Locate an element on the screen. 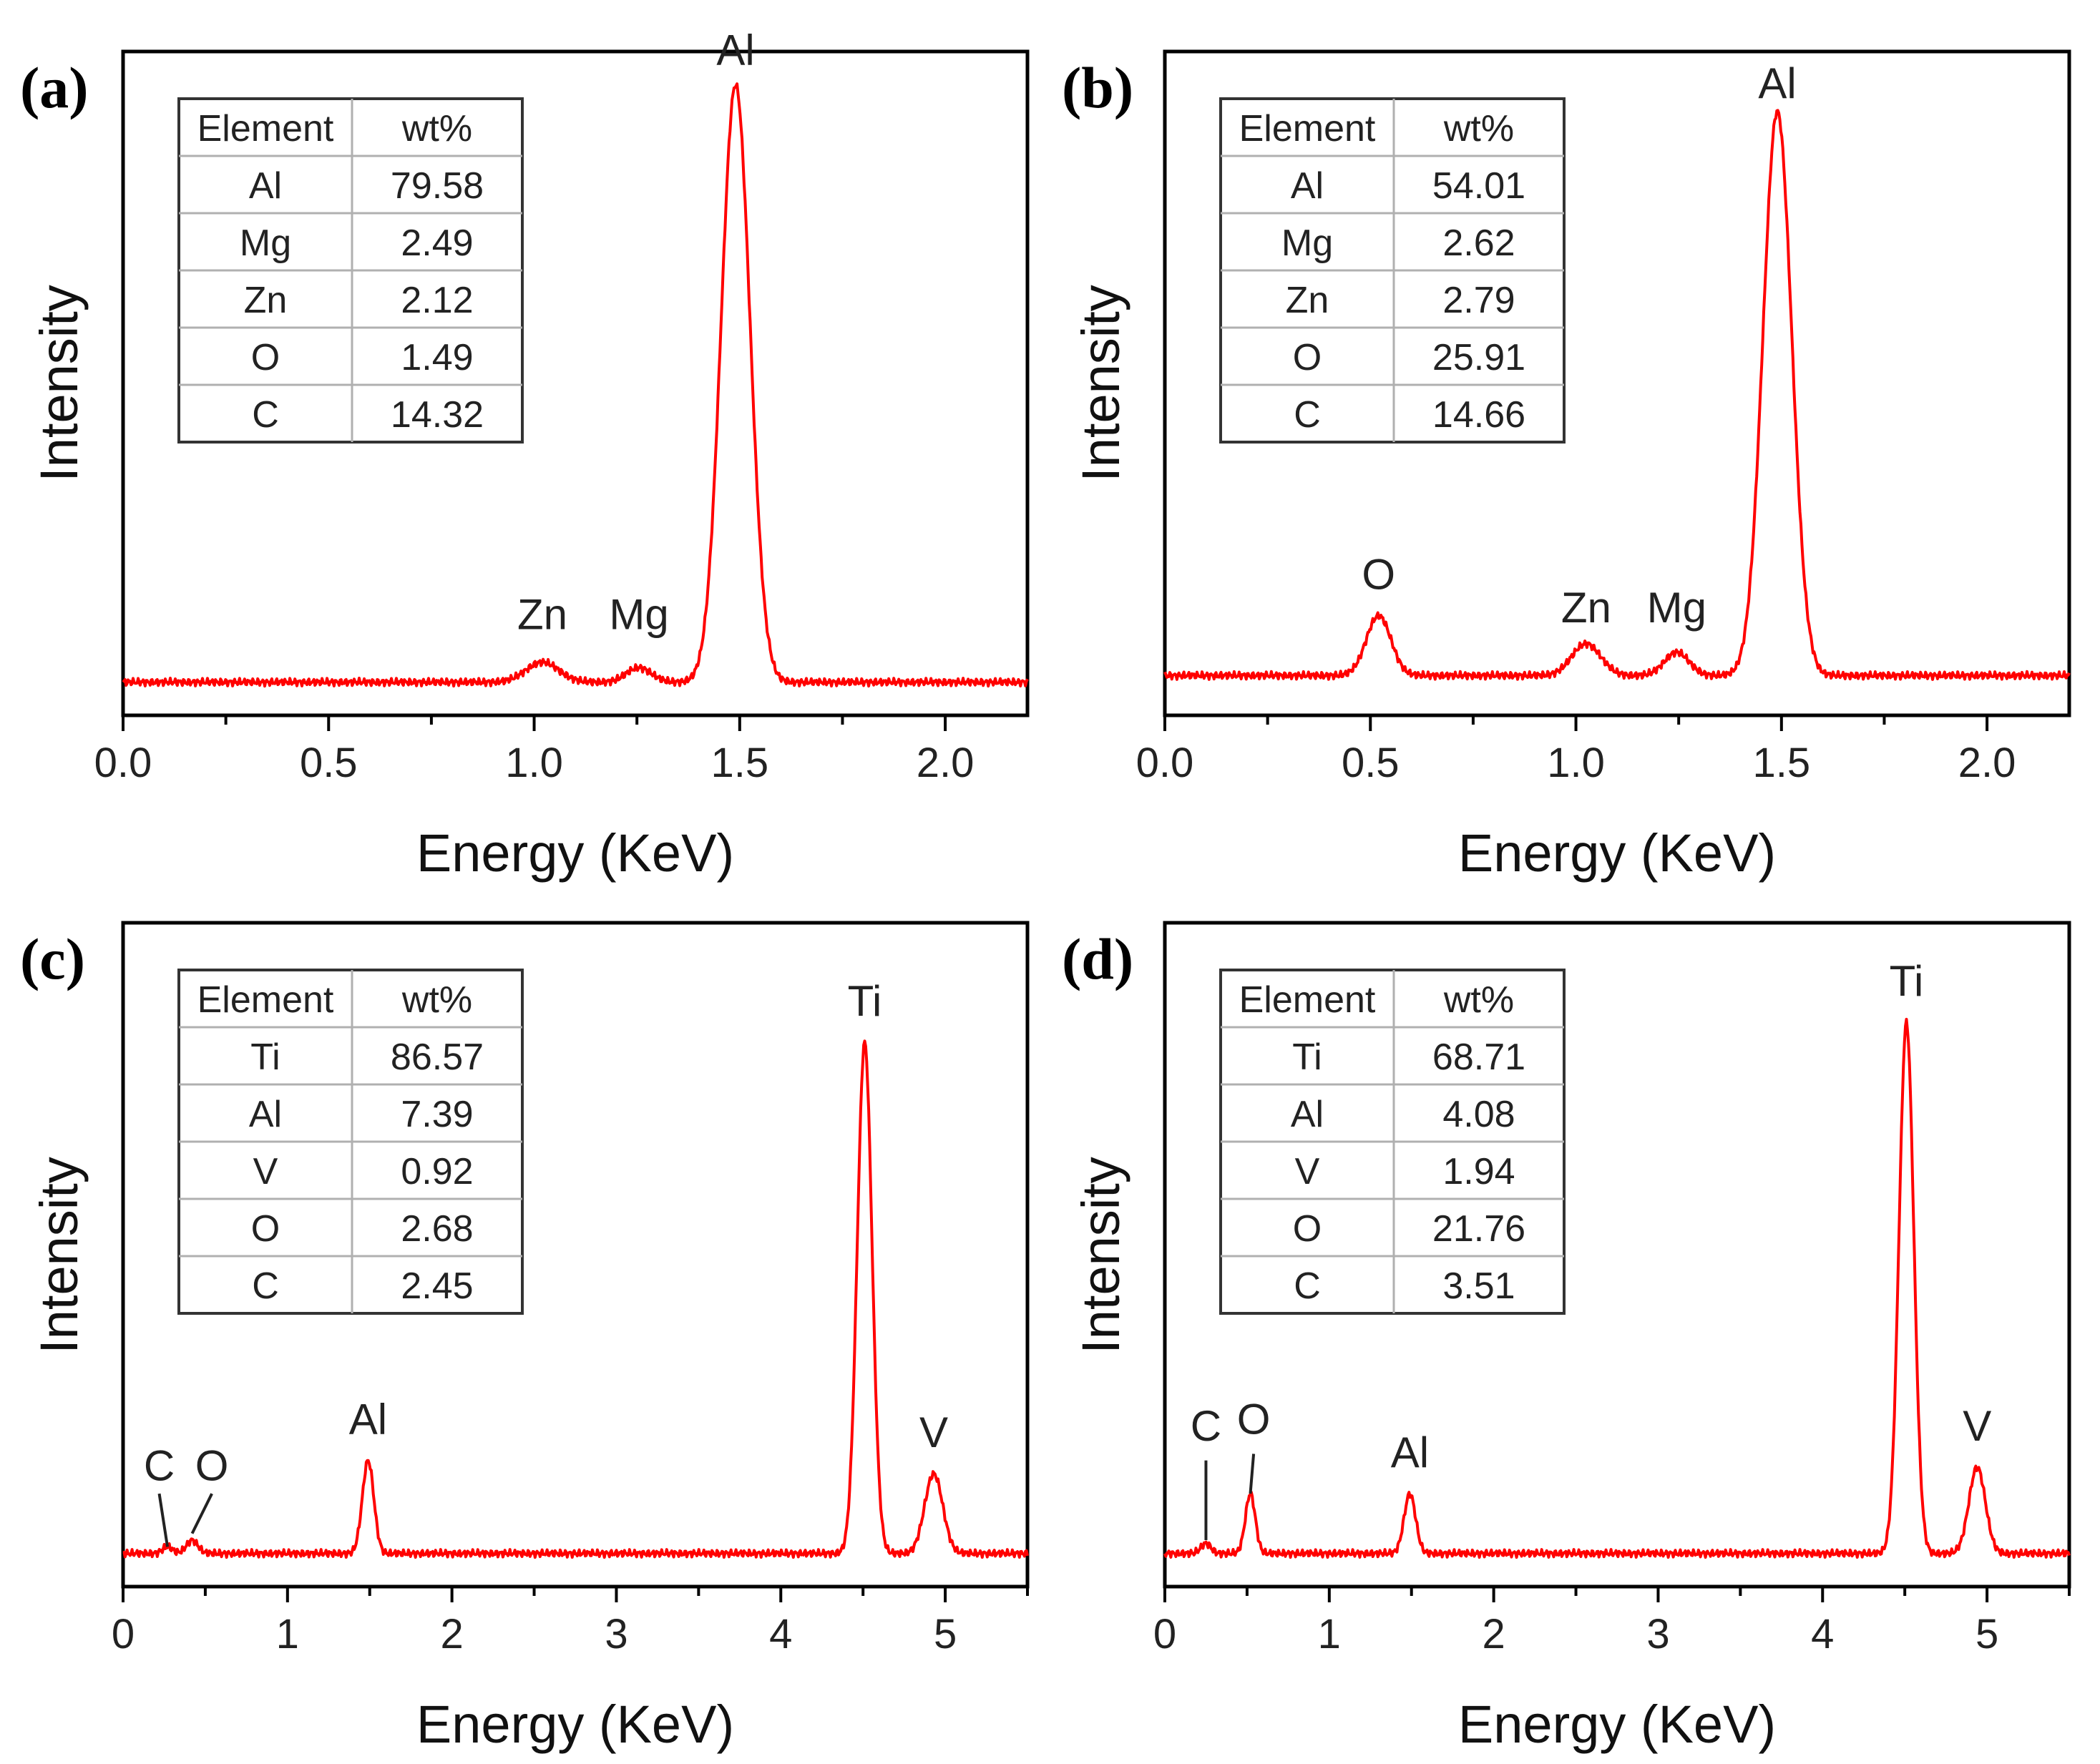 The width and height of the screenshot is (2100, 1764). table-cell-wt: 68.71 is located at coordinates (1478, 1057).